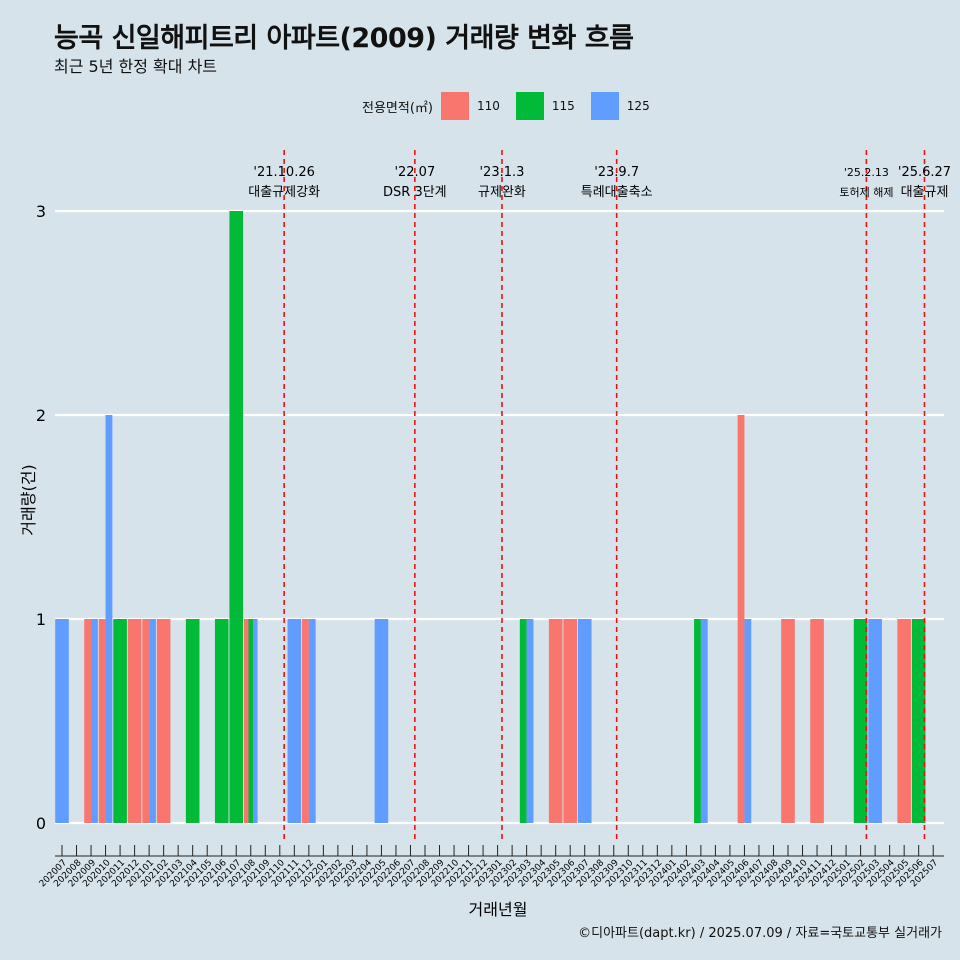 The image size is (960, 960). What do you see at coordinates (415, 192) in the screenshot?
I see `event-label: DSR 3단계` at bounding box center [415, 192].